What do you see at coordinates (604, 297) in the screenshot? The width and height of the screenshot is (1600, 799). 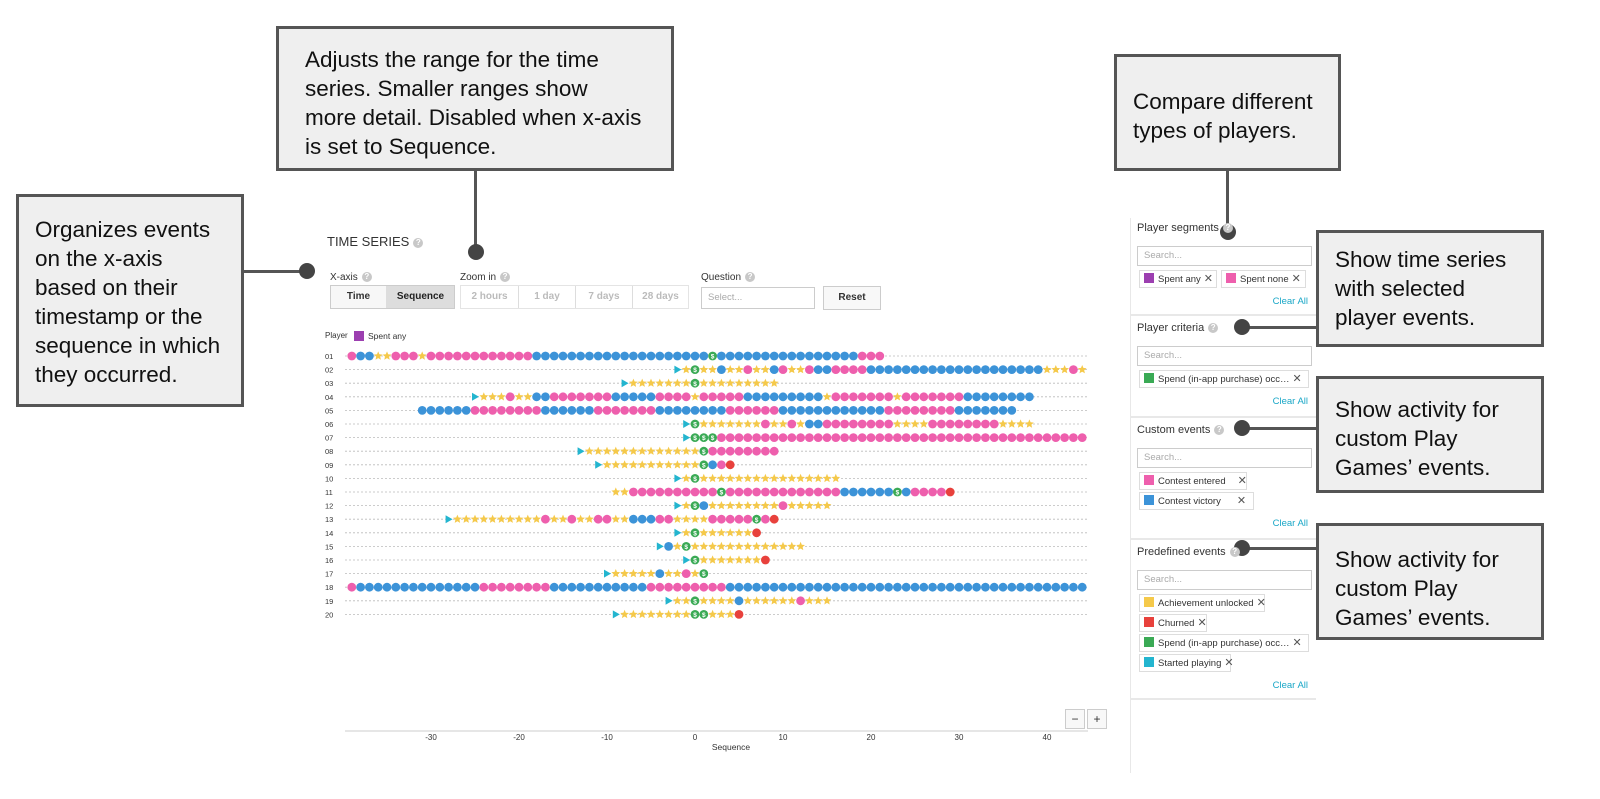 I see `zoom-7-days-button: 7 days` at bounding box center [604, 297].